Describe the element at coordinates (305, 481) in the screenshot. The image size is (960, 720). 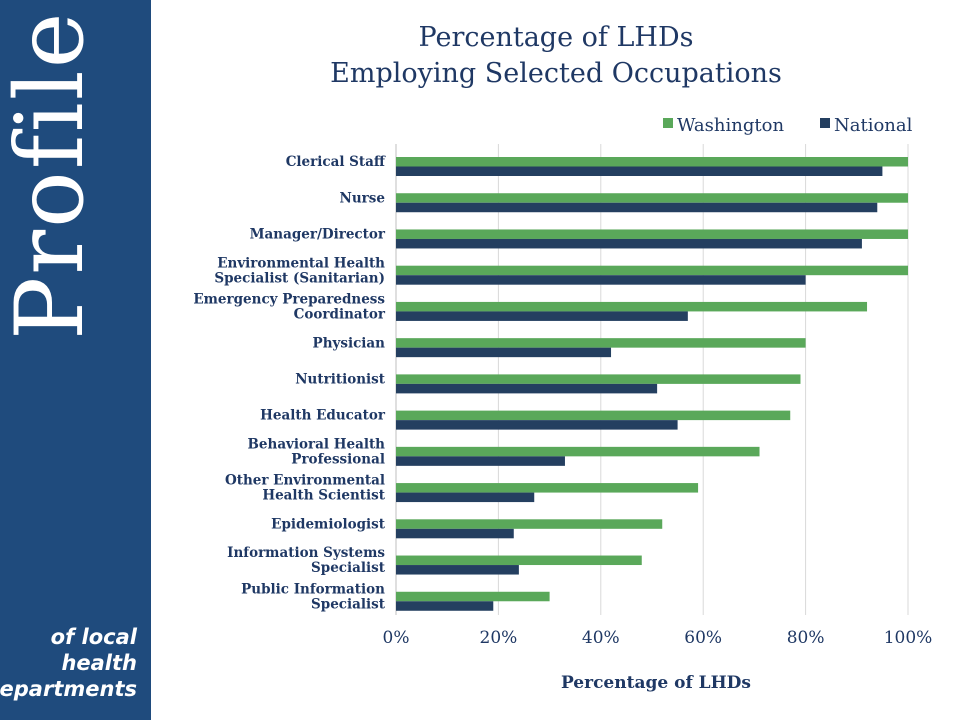
I see `category-label: Other Environmental` at that location.